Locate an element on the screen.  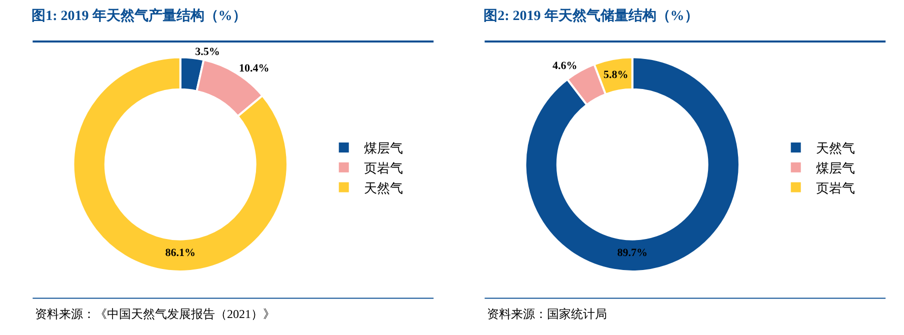
data-label: 89.7% is located at coordinates (632, 252).